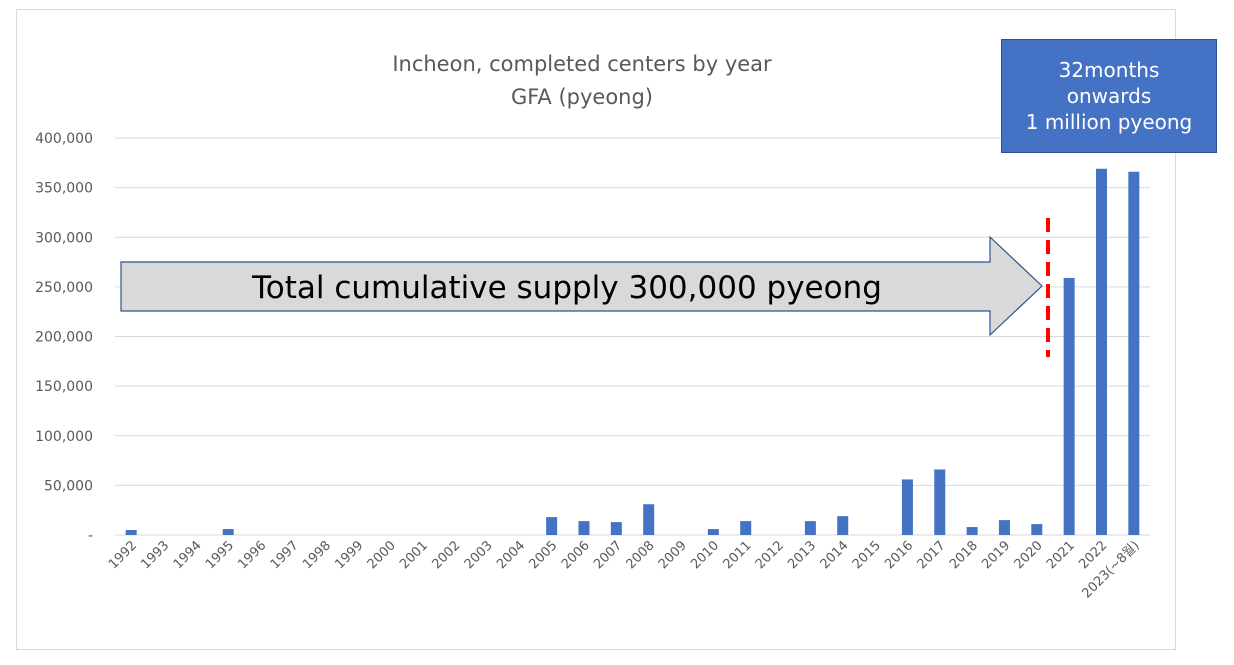 Image resolution: width=1234 pixels, height=665 pixels. Describe the element at coordinates (972, 531) in the screenshot. I see `bar-2018` at that location.